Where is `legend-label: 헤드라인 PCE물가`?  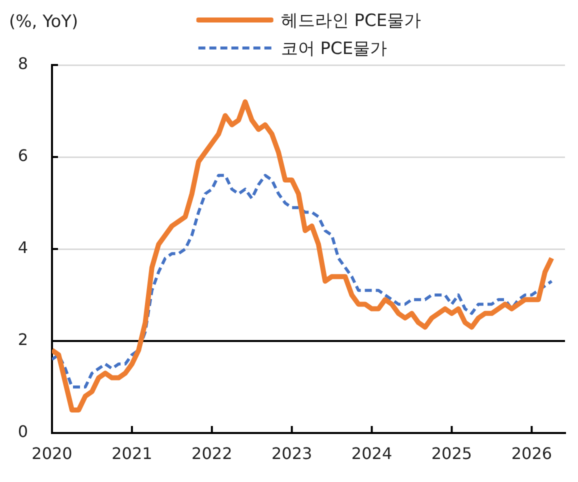 legend-label: 헤드라인 PCE물가 is located at coordinates (351, 21).